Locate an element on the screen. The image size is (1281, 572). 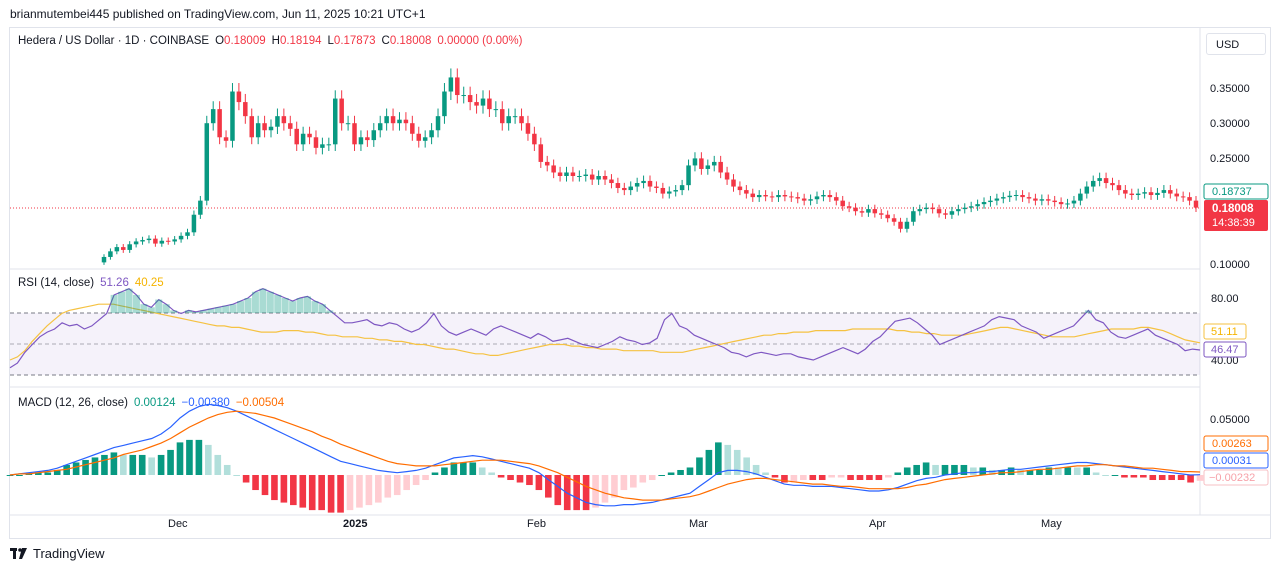
rsi-legend-value: 51.26 is located at coordinates (114, 283).